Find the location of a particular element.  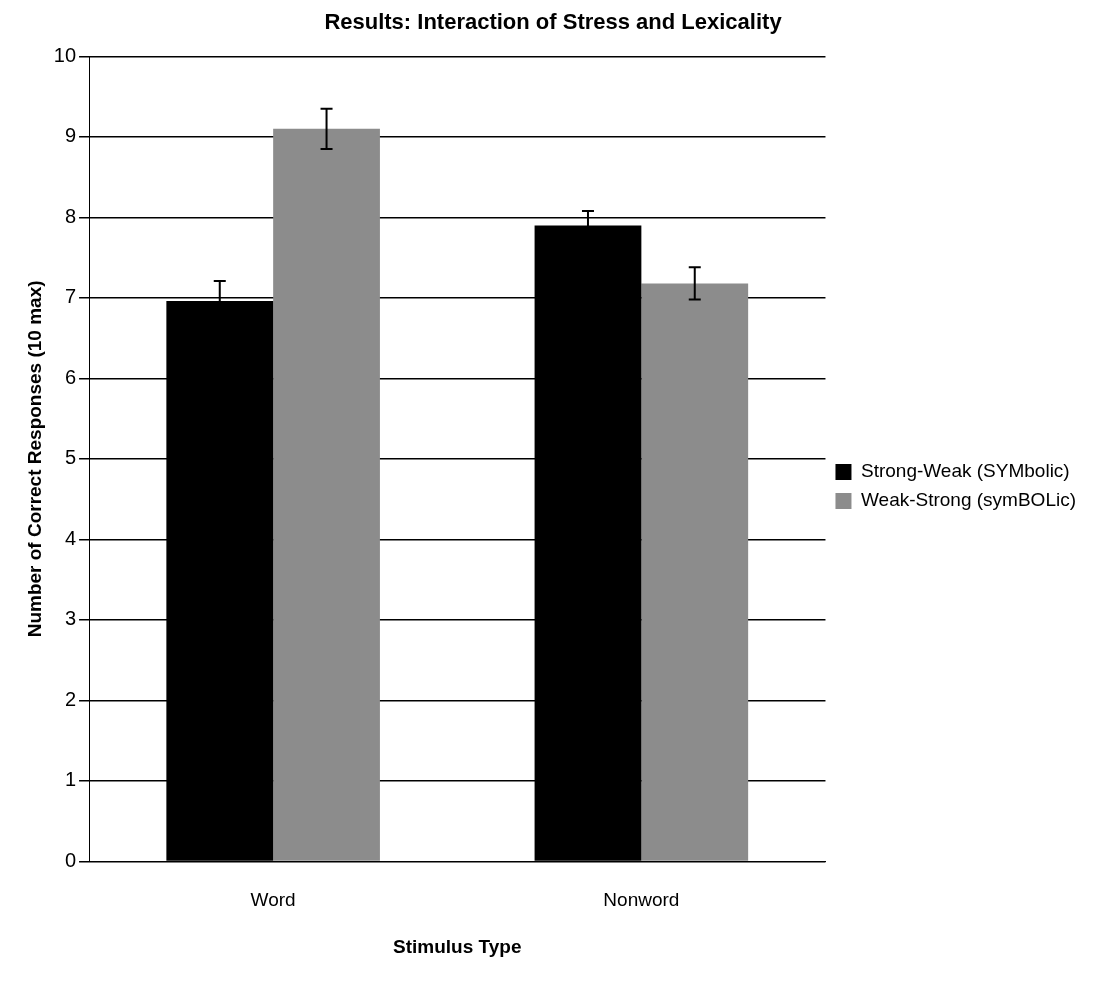

y-tick-label: 6 is located at coordinates (70, 376).